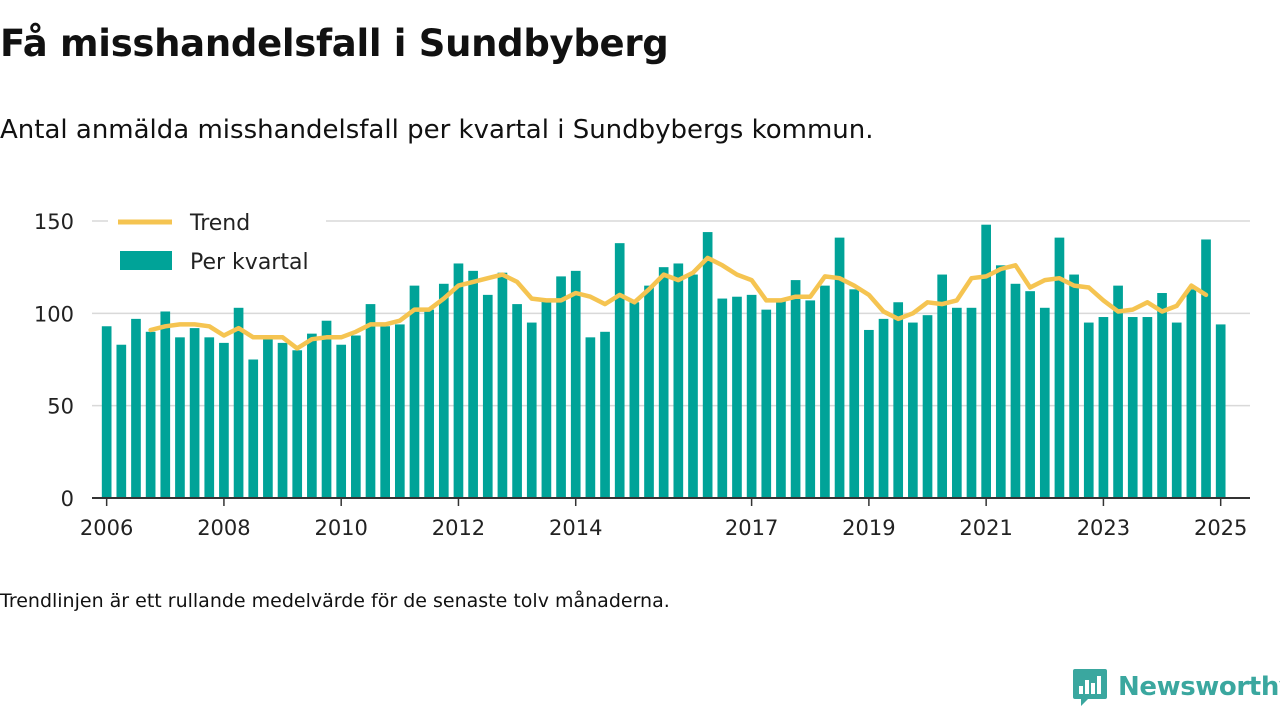 The height and width of the screenshot is (720, 1280). I want to click on legend: Trend Per kvartal, so click(217, 246).